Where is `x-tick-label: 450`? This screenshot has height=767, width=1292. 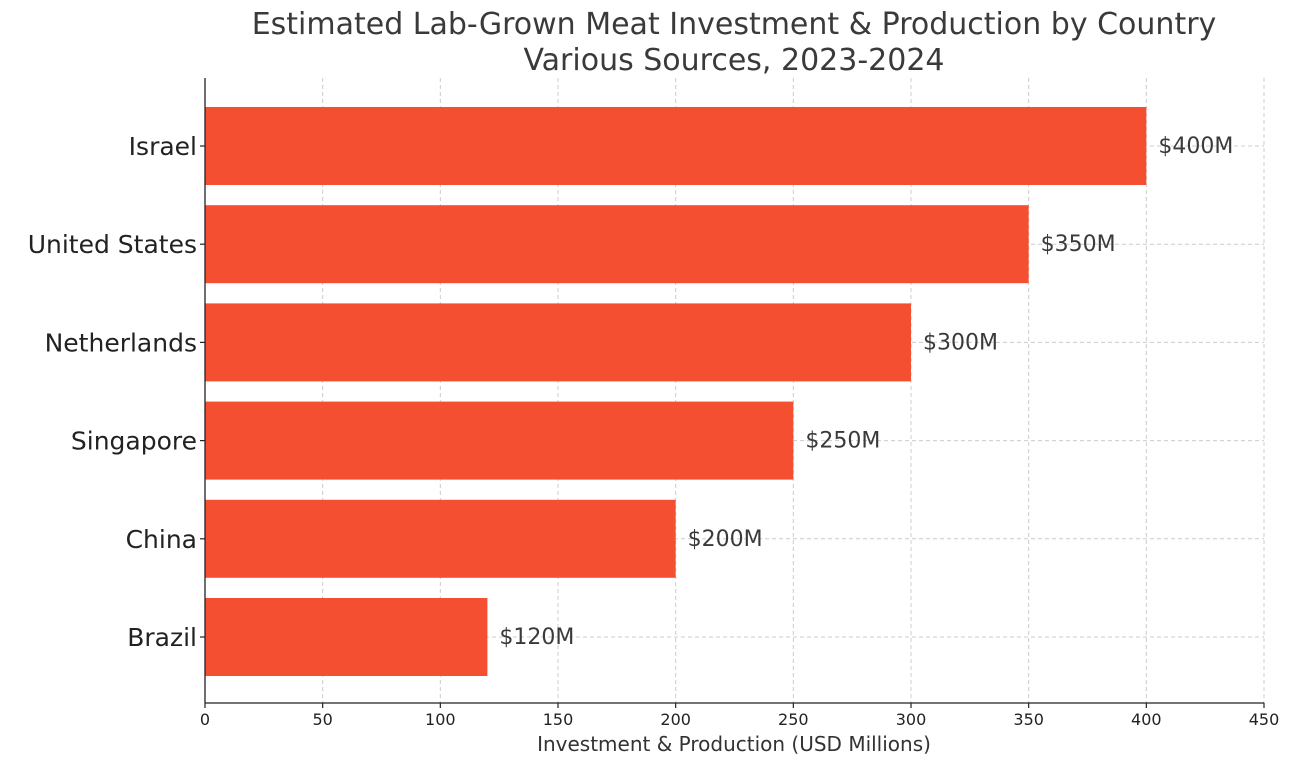 x-tick-label: 450 is located at coordinates (1264, 719).